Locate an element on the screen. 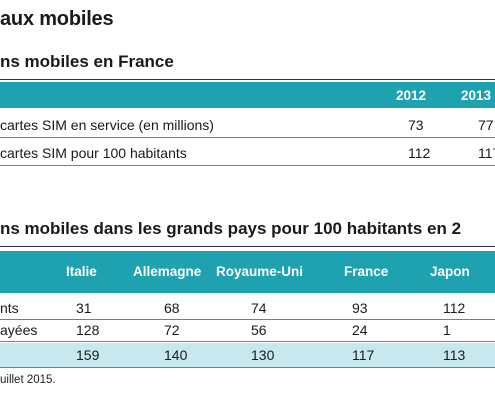  table2-cell: 74 is located at coordinates (259, 308).